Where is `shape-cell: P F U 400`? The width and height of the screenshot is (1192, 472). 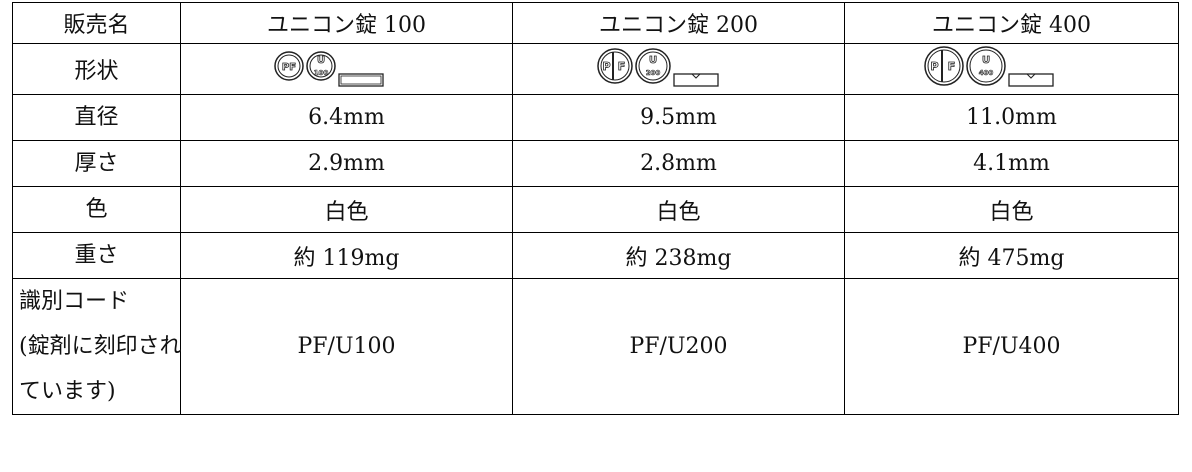
shape-cell: P F U 400 is located at coordinates (1011, 69).